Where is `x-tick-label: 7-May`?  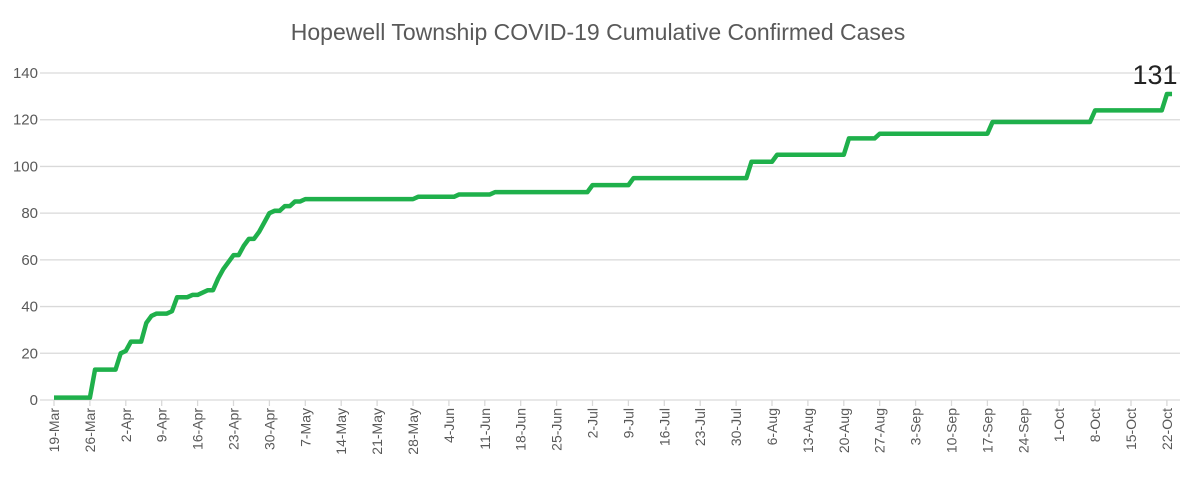 x-tick-label: 7-May is located at coordinates (305, 427).